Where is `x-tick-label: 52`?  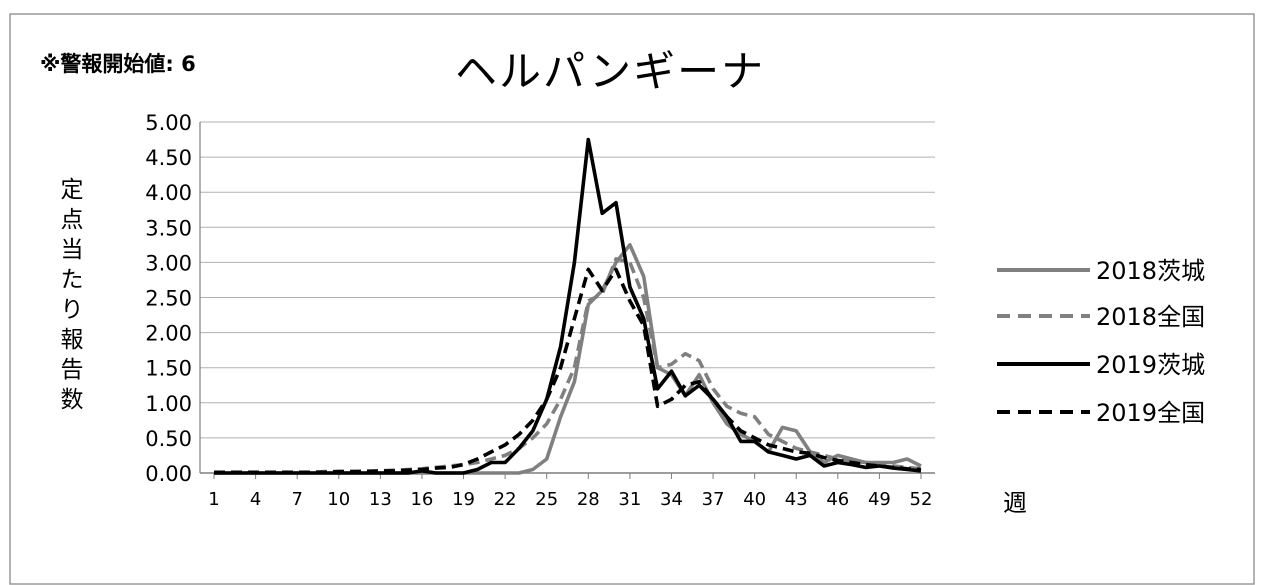
x-tick-label: 52 is located at coordinates (921, 499).